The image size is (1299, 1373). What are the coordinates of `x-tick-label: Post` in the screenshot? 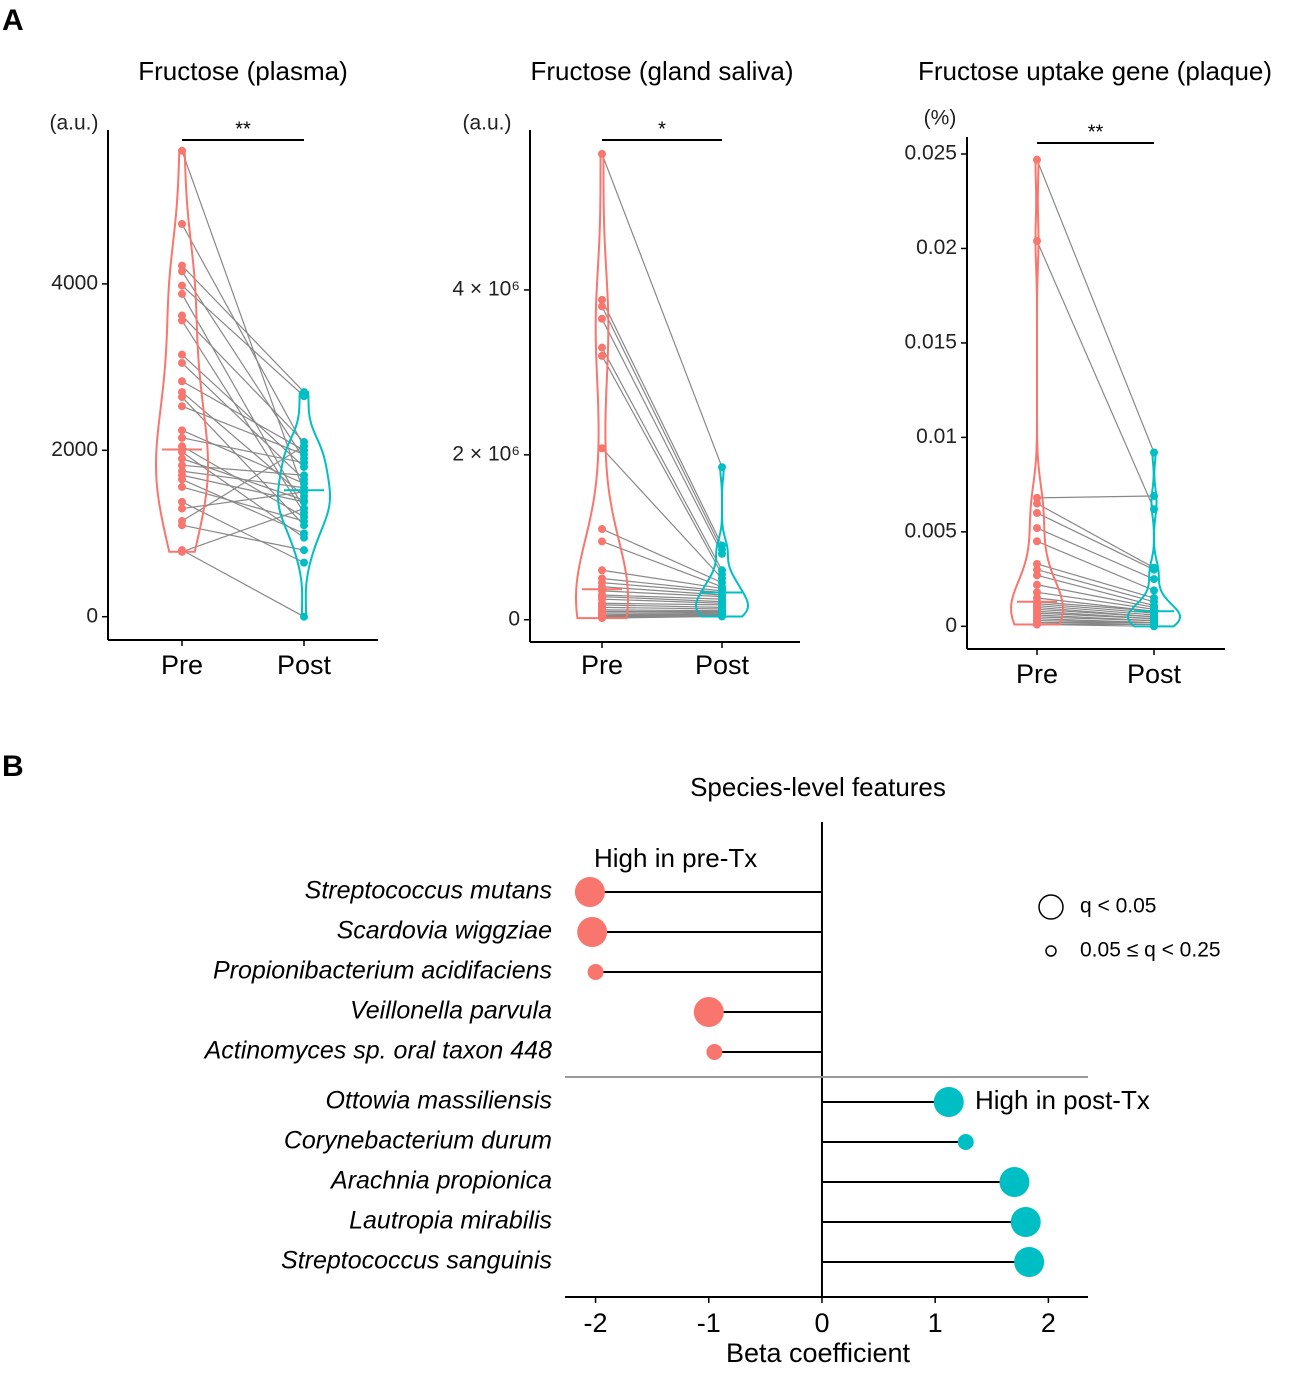 It's located at (1154, 674).